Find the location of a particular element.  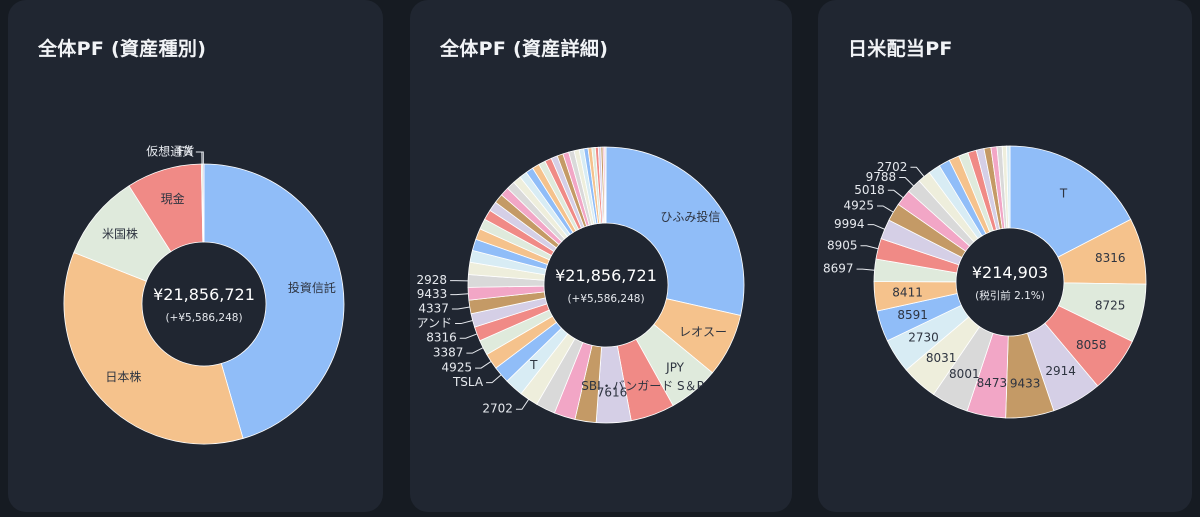

center-subtext: (税引前 2.1%) is located at coordinates (1010, 295).